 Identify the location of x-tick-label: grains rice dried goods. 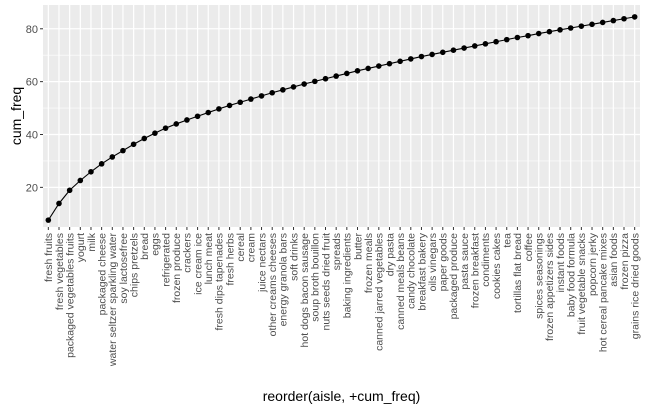
(635, 286).